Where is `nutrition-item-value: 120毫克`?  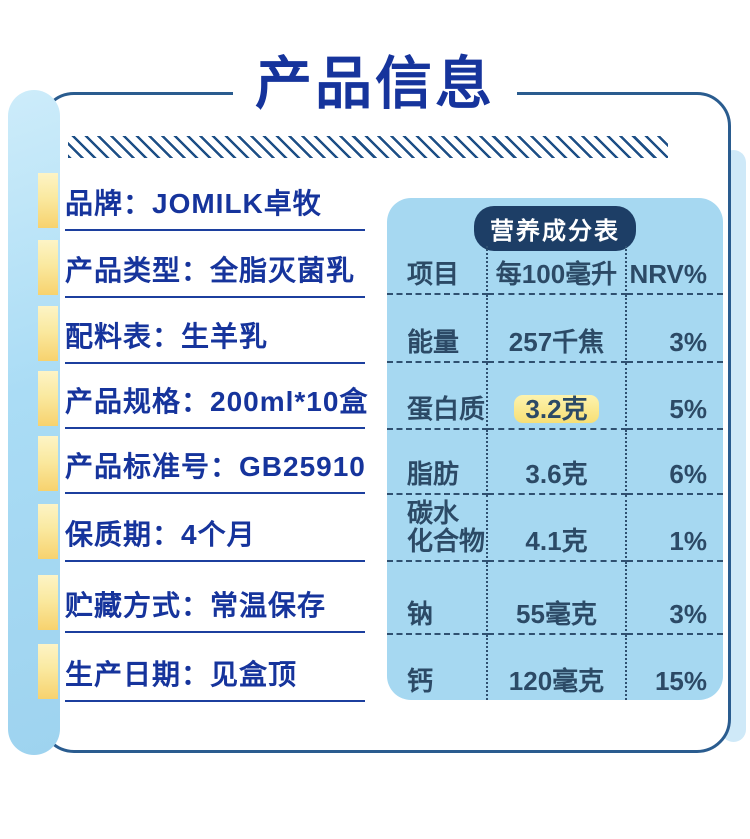 nutrition-item-value: 120毫克 is located at coordinates (557, 667).